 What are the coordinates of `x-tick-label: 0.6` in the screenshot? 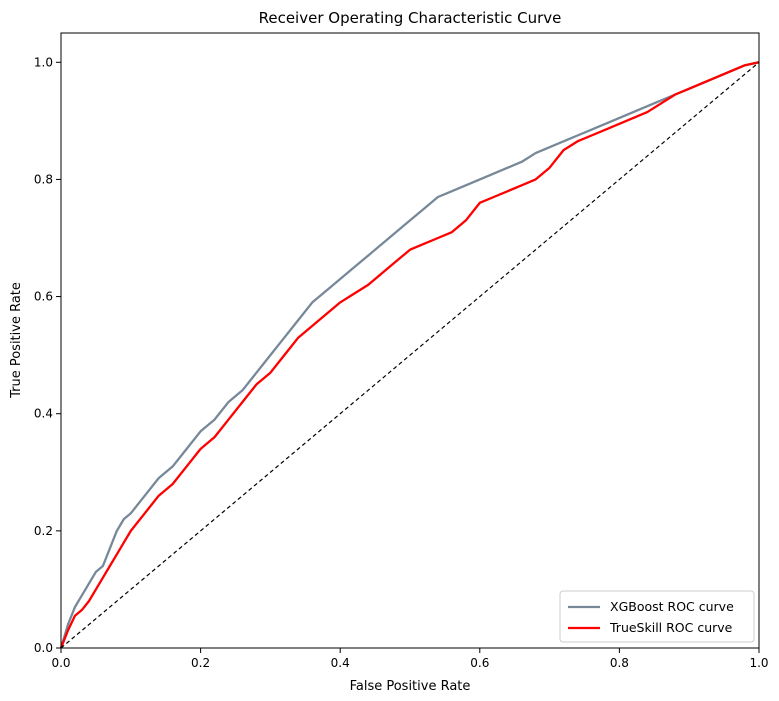 It's located at (479, 663).